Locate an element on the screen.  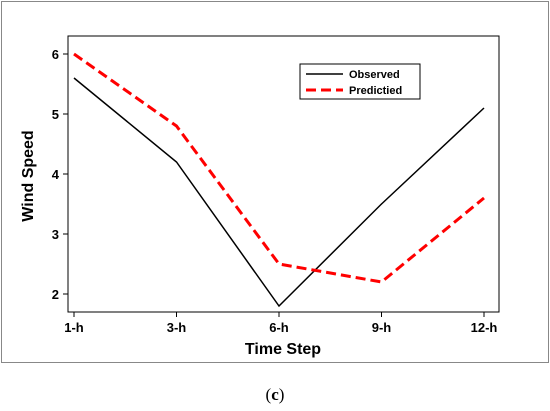
legend-label-predicted: Predictied is located at coordinates (375, 91).